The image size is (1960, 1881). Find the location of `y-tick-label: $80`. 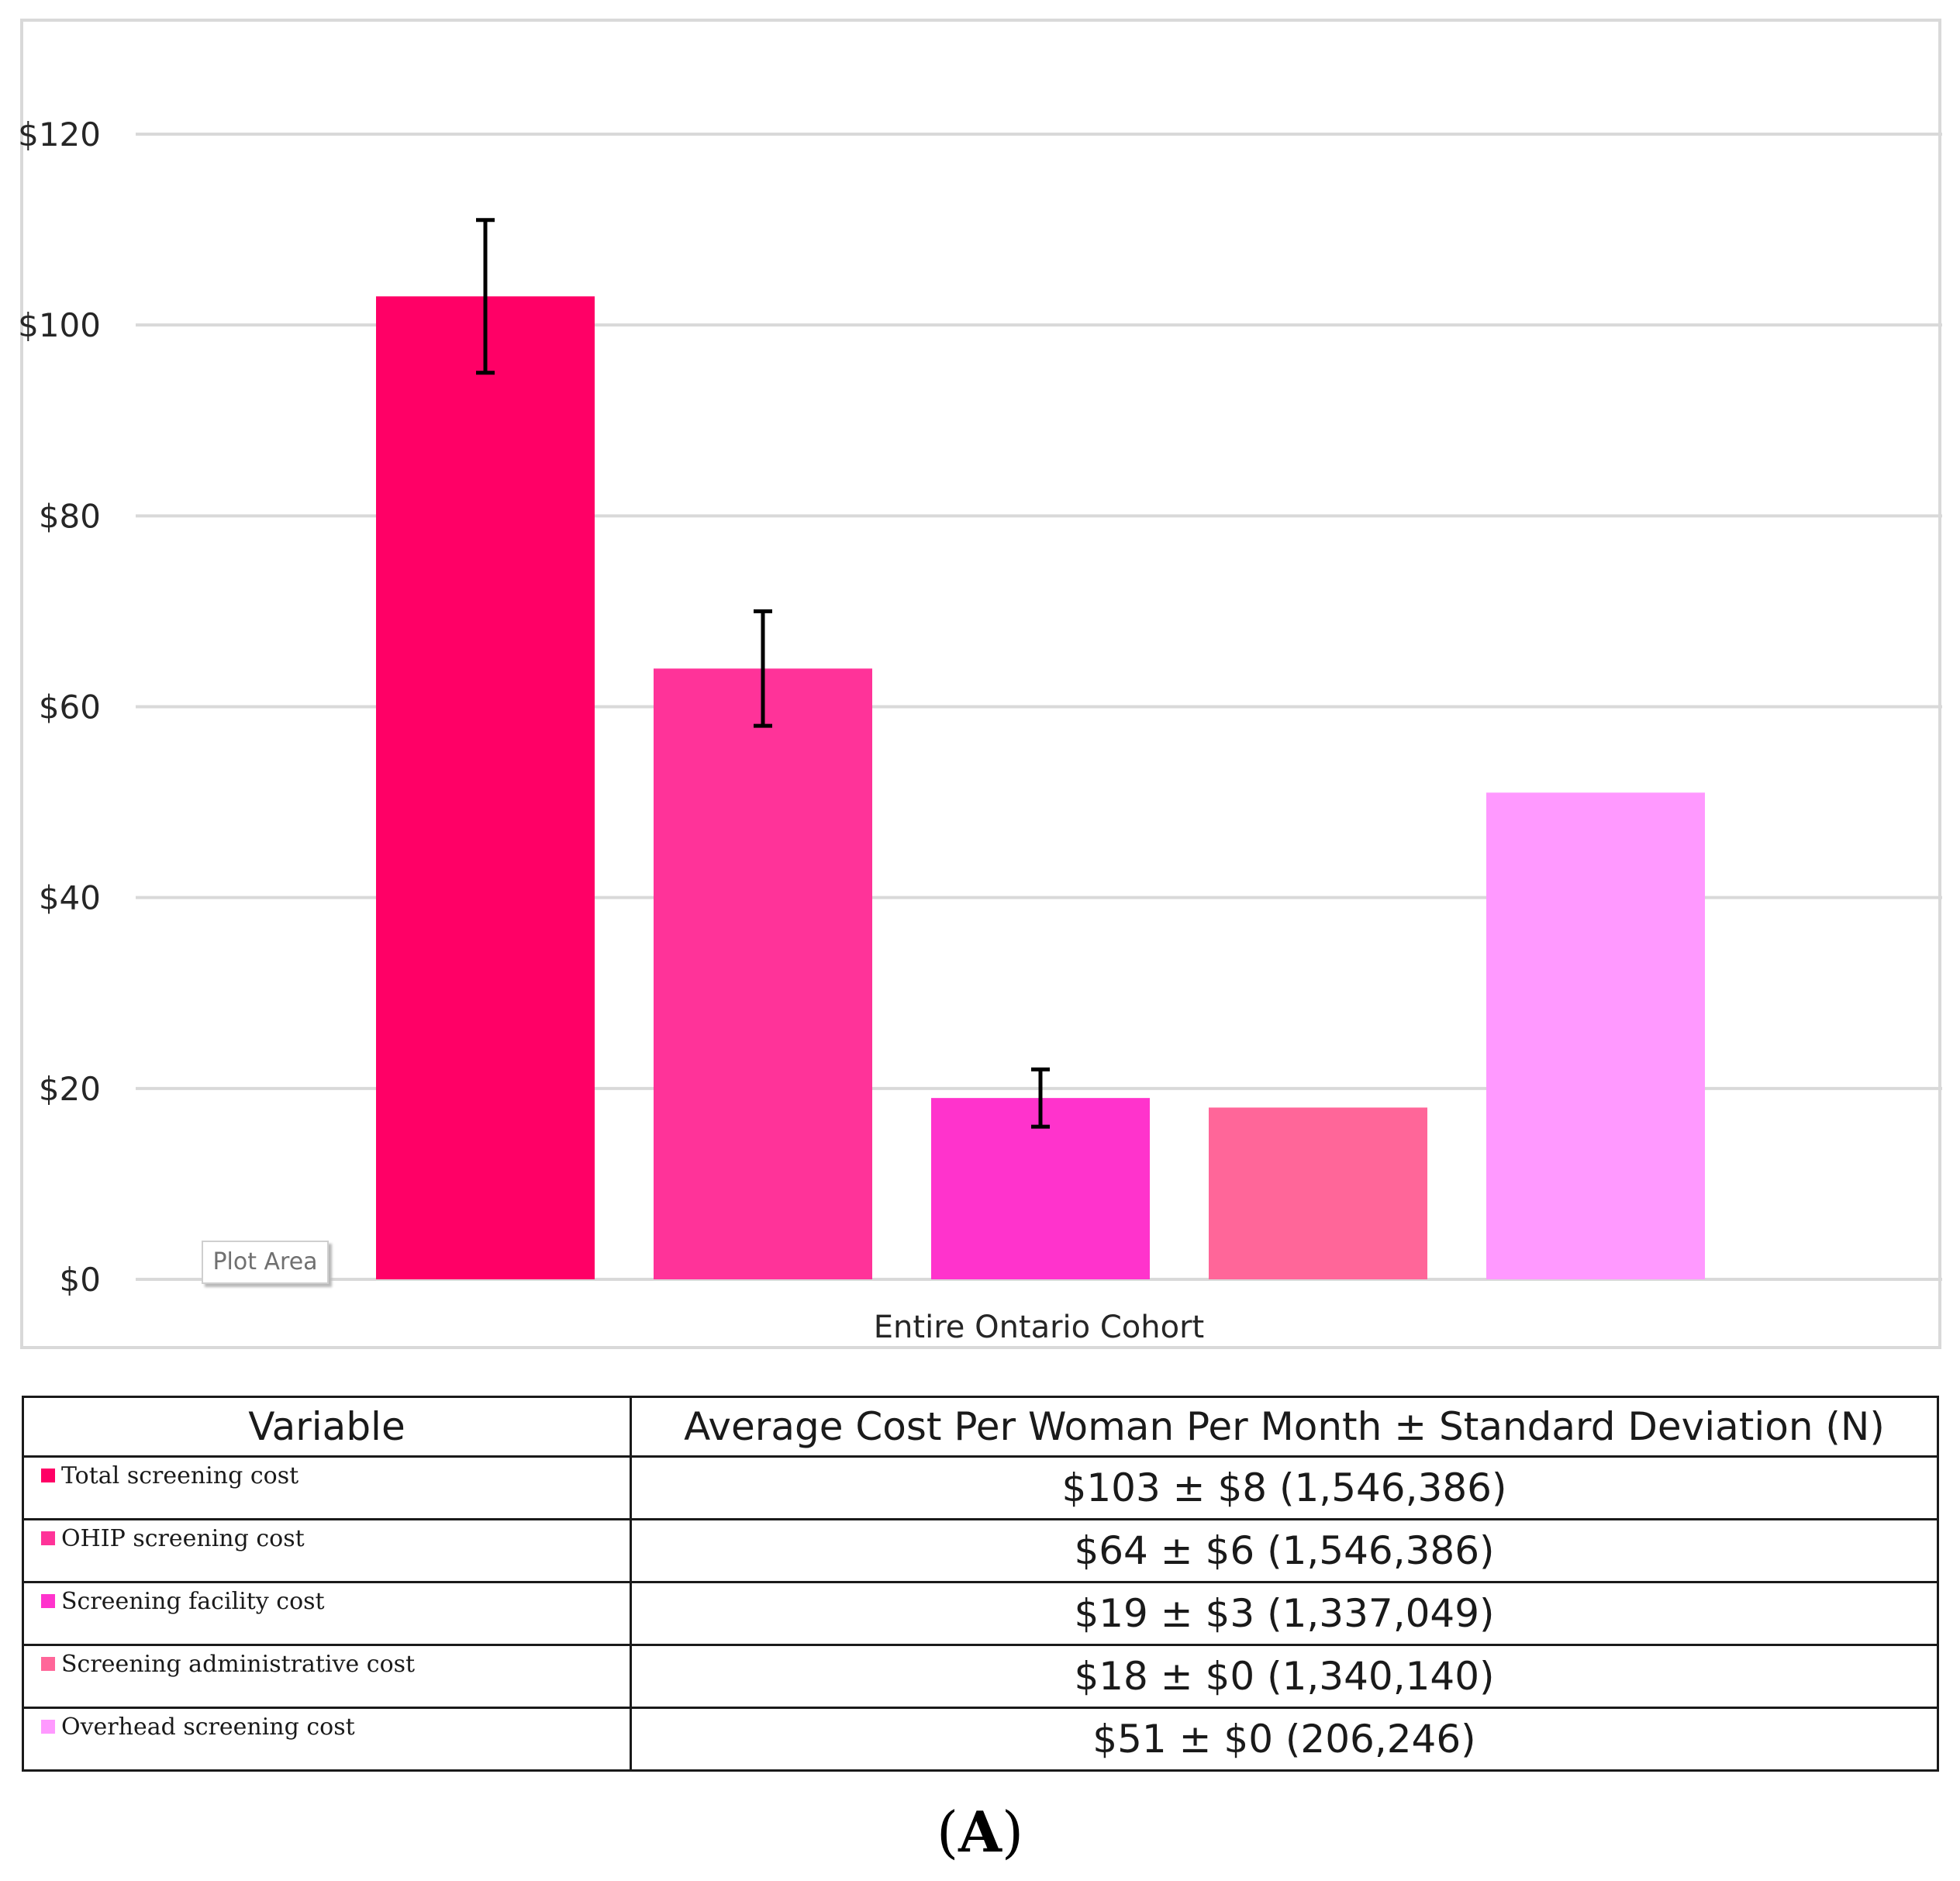

y-tick-label: $80 is located at coordinates (70, 516).